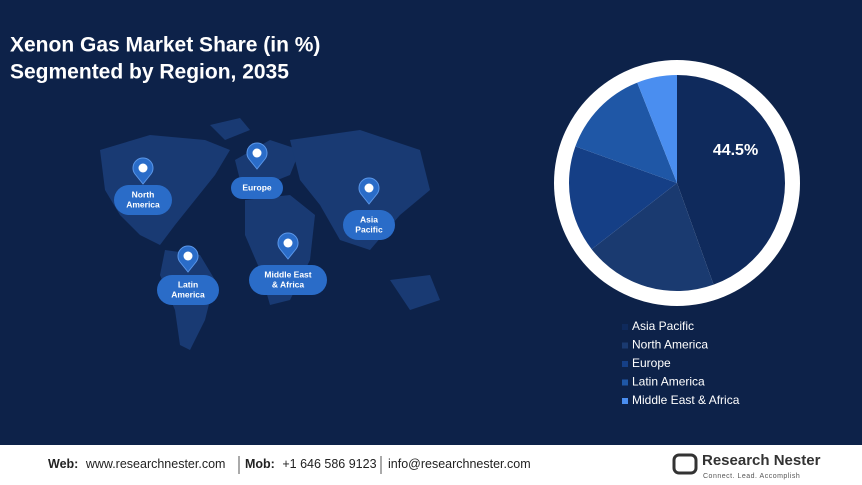 The height and width of the screenshot is (485, 862). I want to click on region-label: Asia, so click(369, 219).